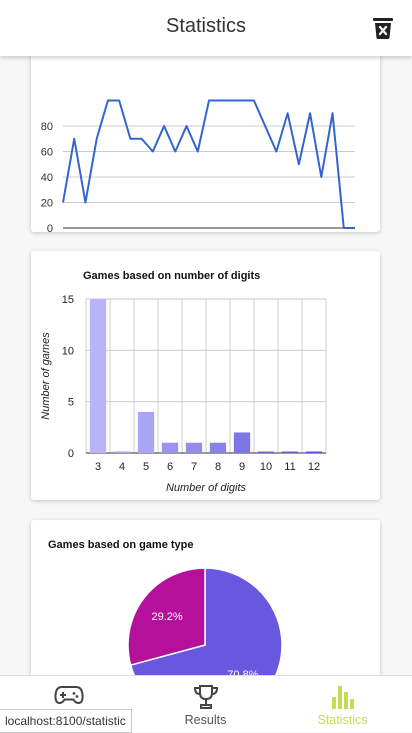  What do you see at coordinates (218, 467) in the screenshot?
I see `digits-x-tick: 8` at bounding box center [218, 467].